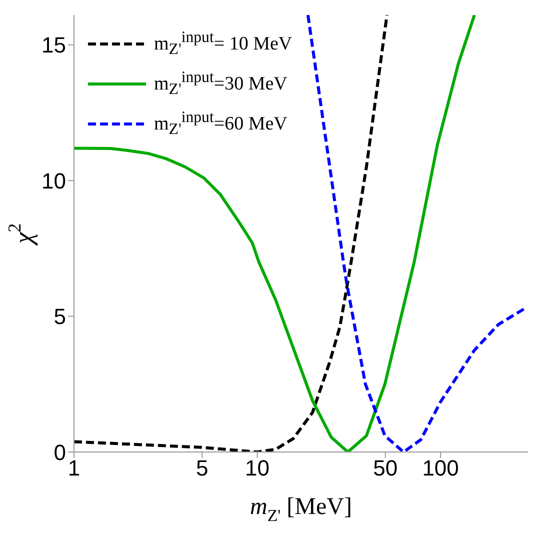 The width and height of the screenshot is (542, 540). I want to click on x-tick-label: 50, so click(385, 468).